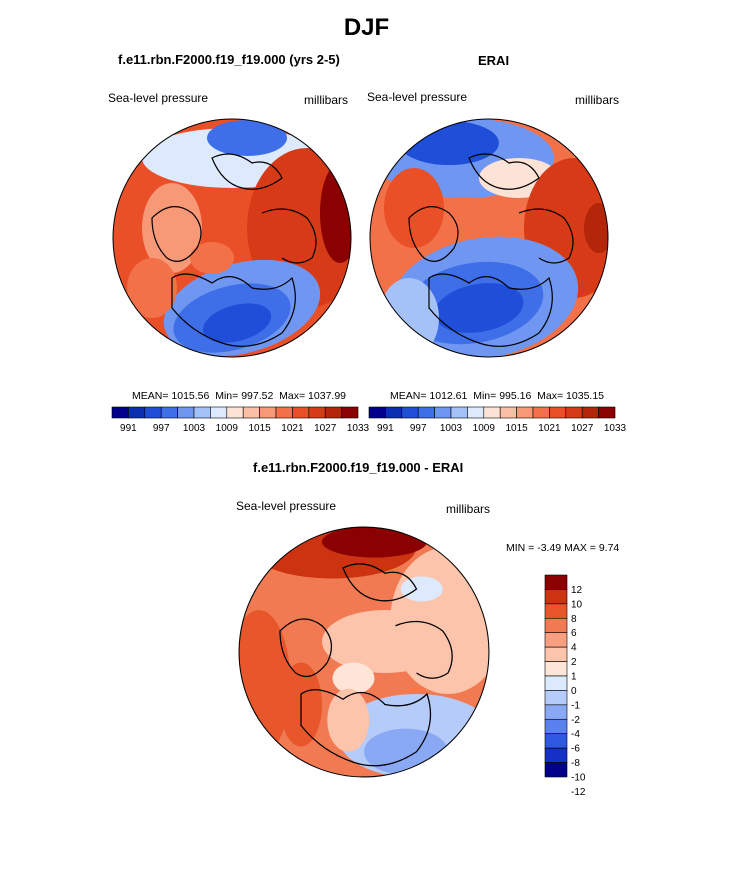  Describe the element at coordinates (597, 100) in the screenshot. I see `panel2-right-label: millibars` at that location.